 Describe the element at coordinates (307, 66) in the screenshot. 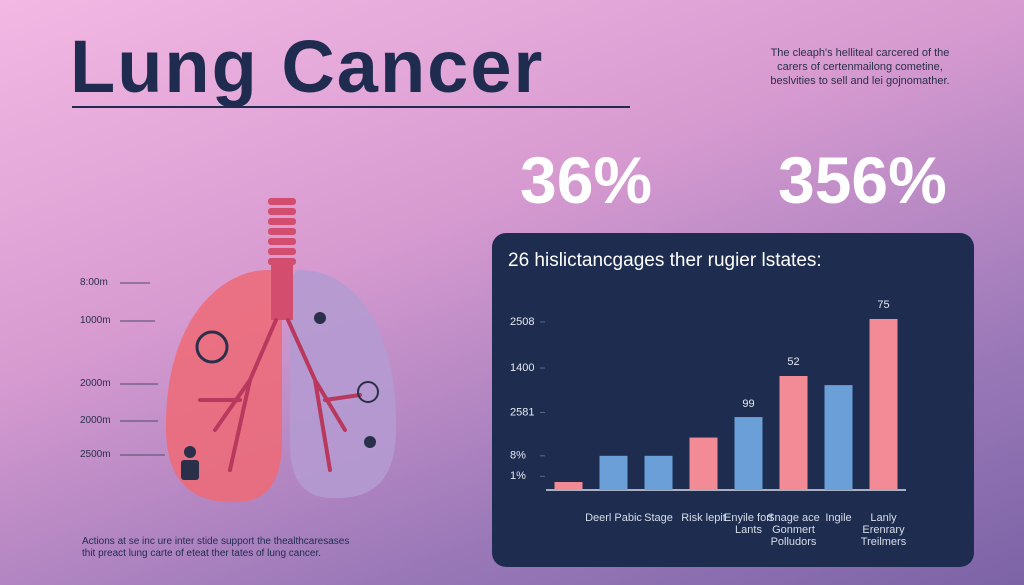

I see `title: Lung Cancer` at that location.